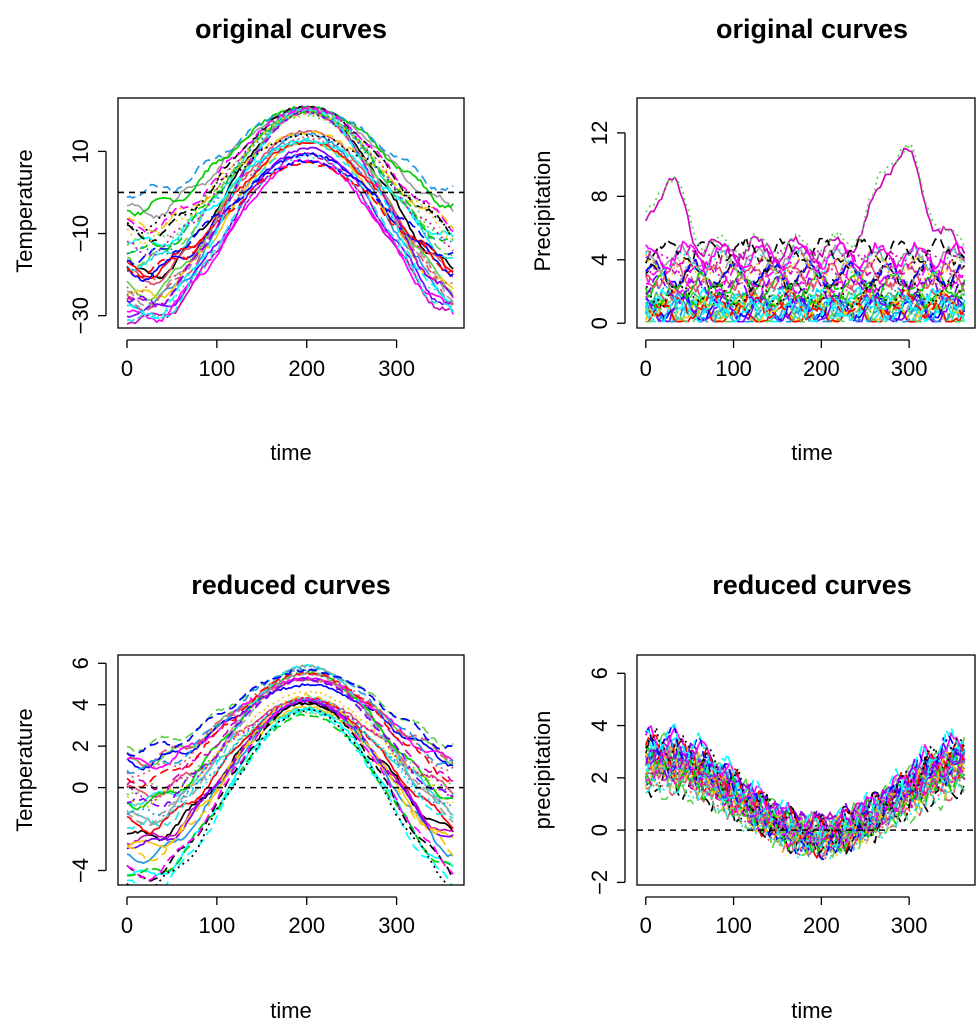 The image size is (977, 1026). I want to click on y-tick-label: −2, so click(599, 882).